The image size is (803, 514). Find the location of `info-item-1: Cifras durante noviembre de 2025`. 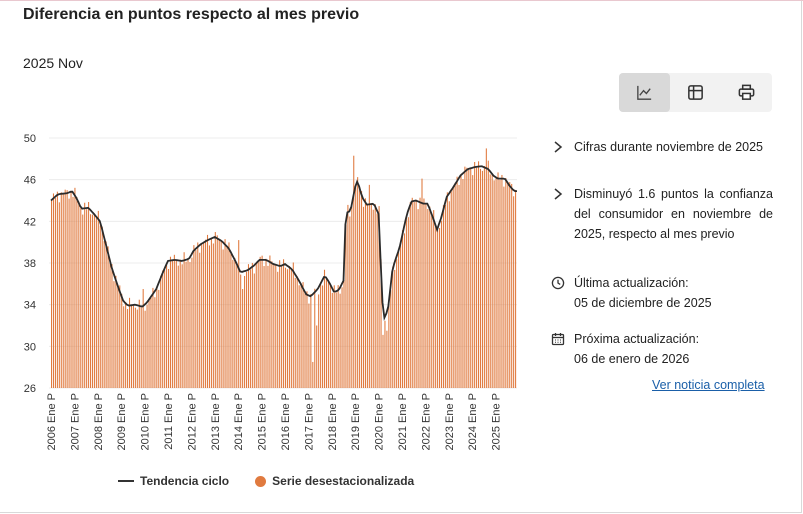

info-item-1: Cifras durante noviembre de 2025 is located at coordinates (662, 147).